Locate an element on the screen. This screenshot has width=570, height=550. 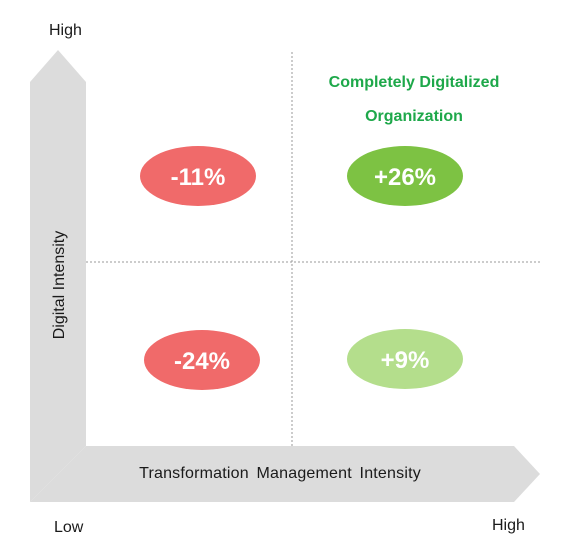
highlight-title-line-1: Completely Digitalized is located at coordinates (414, 82).